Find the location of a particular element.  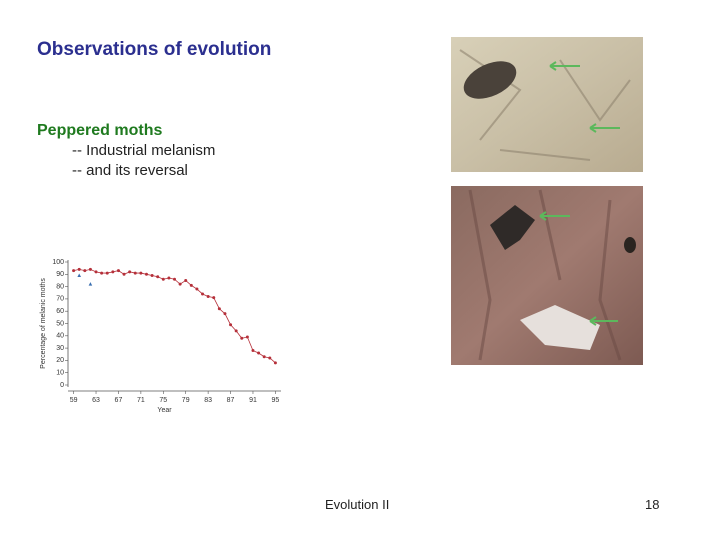

x-tick-label: 67 is located at coordinates (119, 400).